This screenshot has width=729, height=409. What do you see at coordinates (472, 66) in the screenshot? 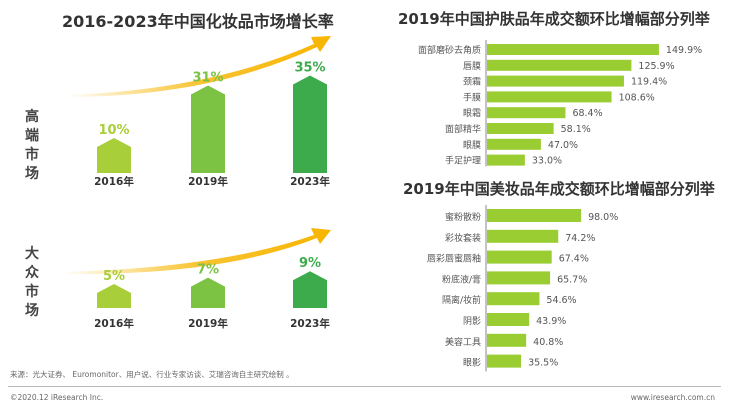
I see `category-label: 唇膜` at bounding box center [472, 66].